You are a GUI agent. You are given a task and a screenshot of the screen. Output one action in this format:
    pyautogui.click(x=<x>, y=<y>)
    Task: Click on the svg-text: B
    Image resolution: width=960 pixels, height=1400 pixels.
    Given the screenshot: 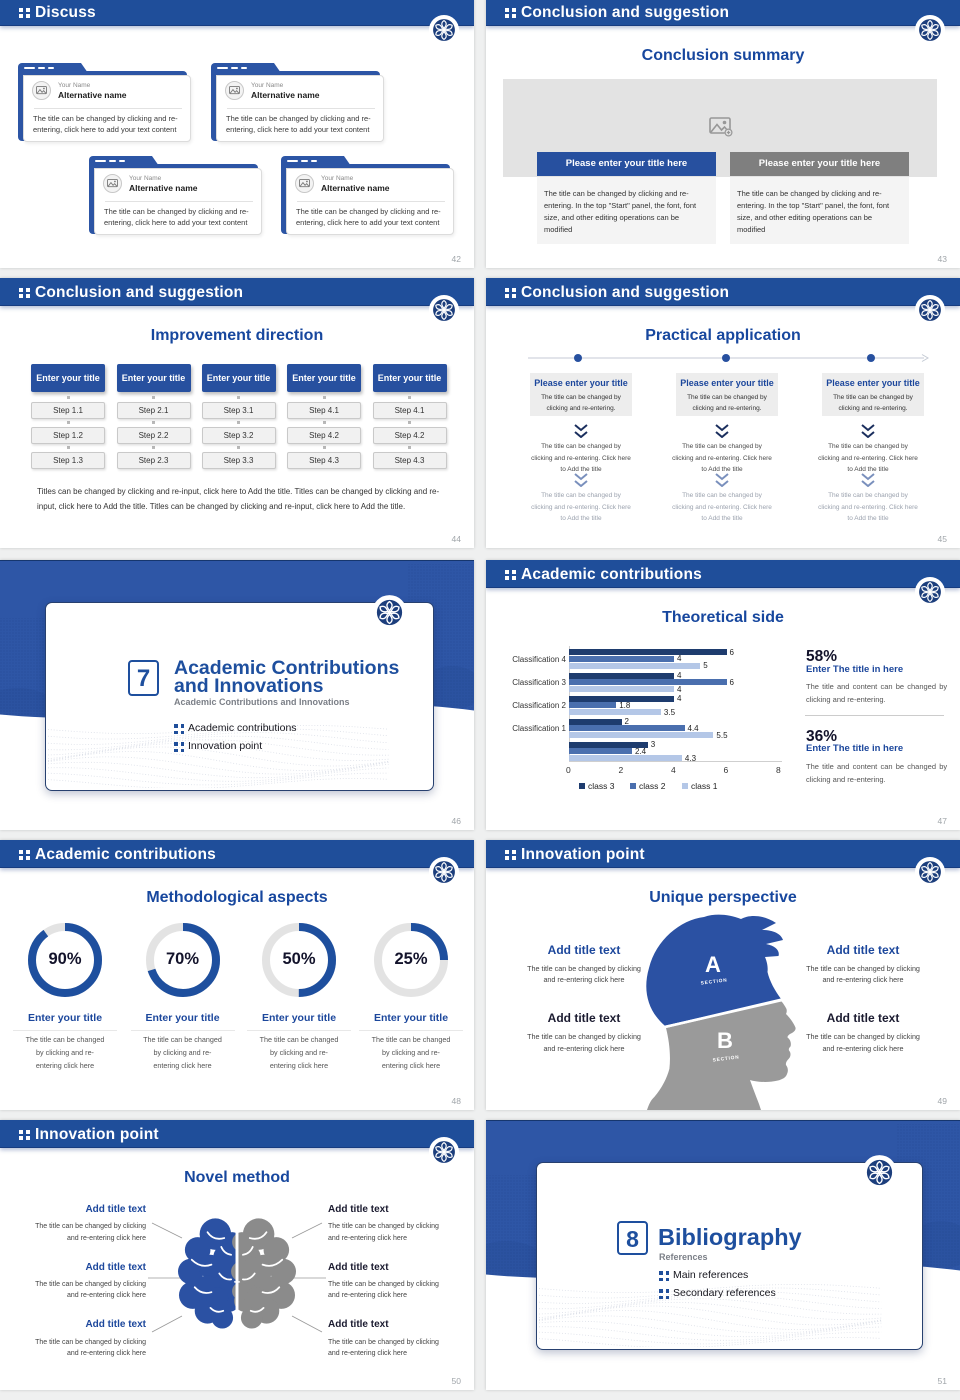 What is the action you would take?
    pyautogui.click(x=725, y=1040)
    